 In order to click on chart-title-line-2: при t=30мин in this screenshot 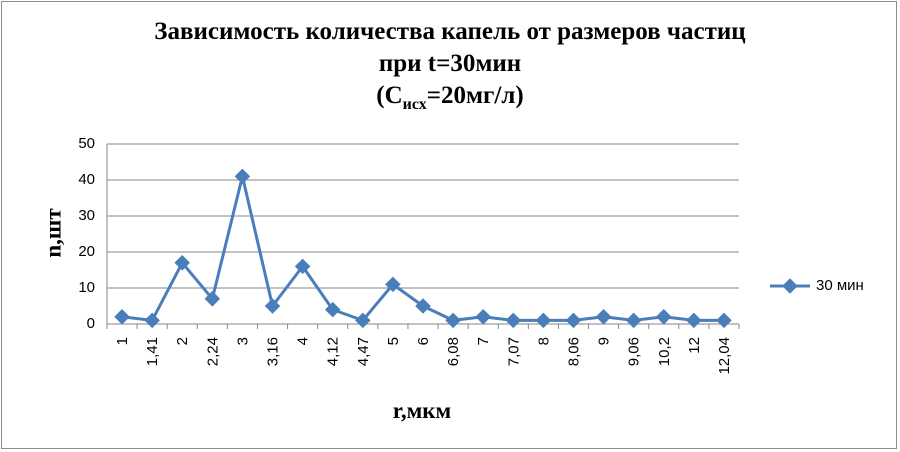, I will do `click(450, 63)`.